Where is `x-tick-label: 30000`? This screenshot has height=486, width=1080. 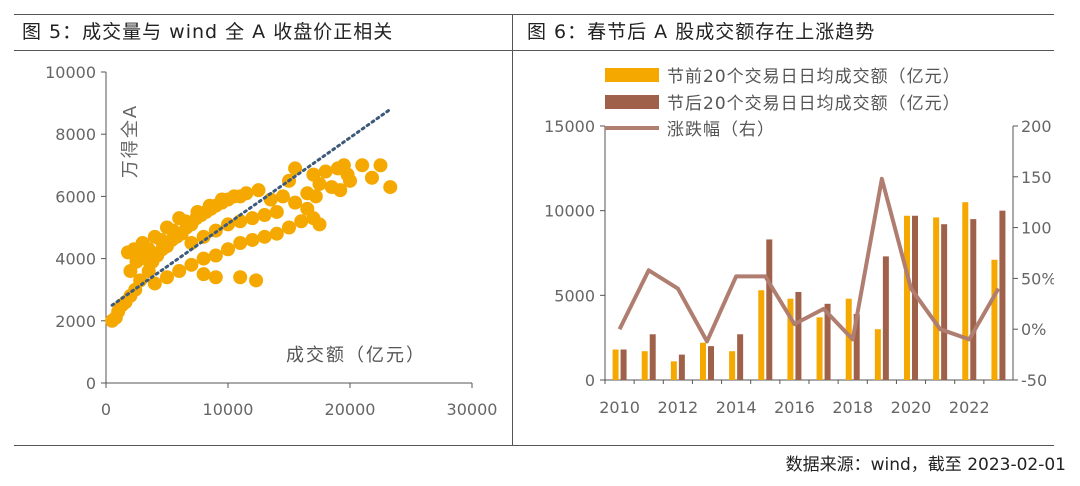
x-tick-label: 30000 is located at coordinates (472, 409).